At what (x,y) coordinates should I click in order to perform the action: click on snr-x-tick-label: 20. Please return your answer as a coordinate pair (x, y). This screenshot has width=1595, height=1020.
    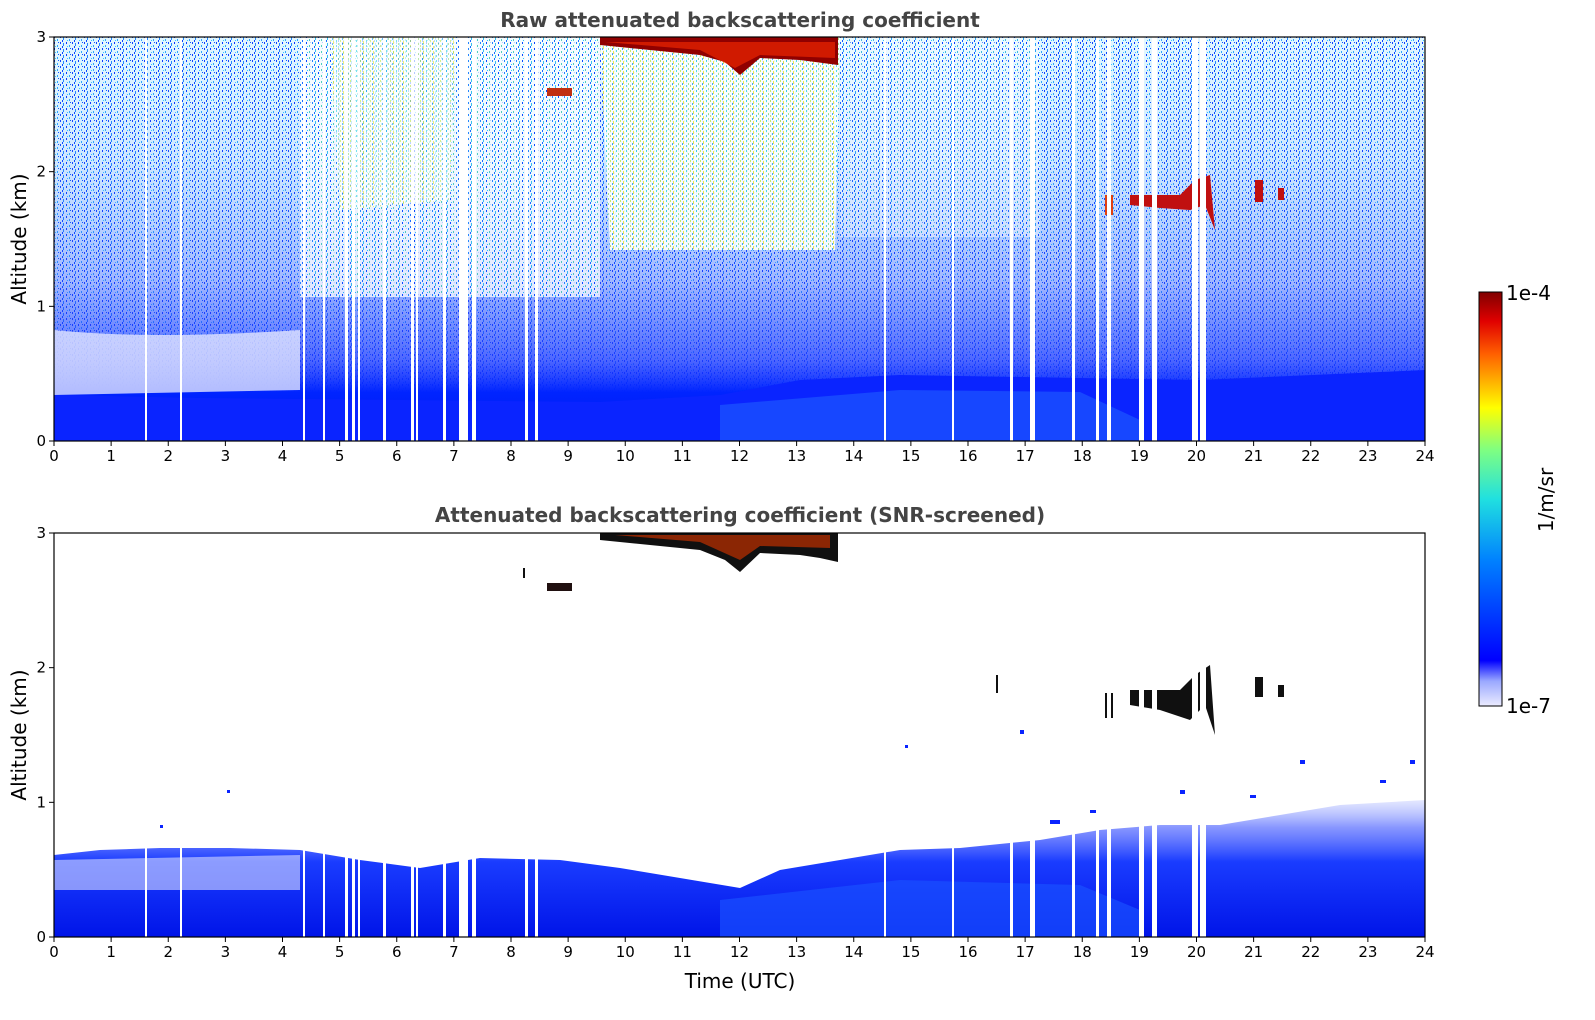
    Looking at the image, I should click on (1196, 952).